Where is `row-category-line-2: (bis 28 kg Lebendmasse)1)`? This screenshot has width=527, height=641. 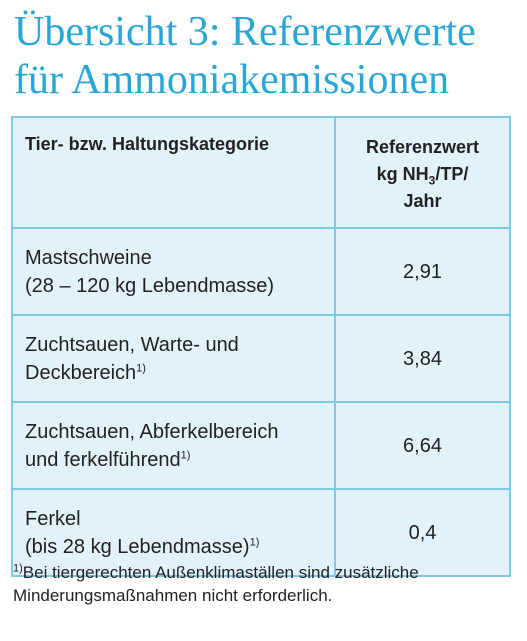
row-category-line-2: (bis 28 kg Lebendmasse)1) is located at coordinates (142, 547).